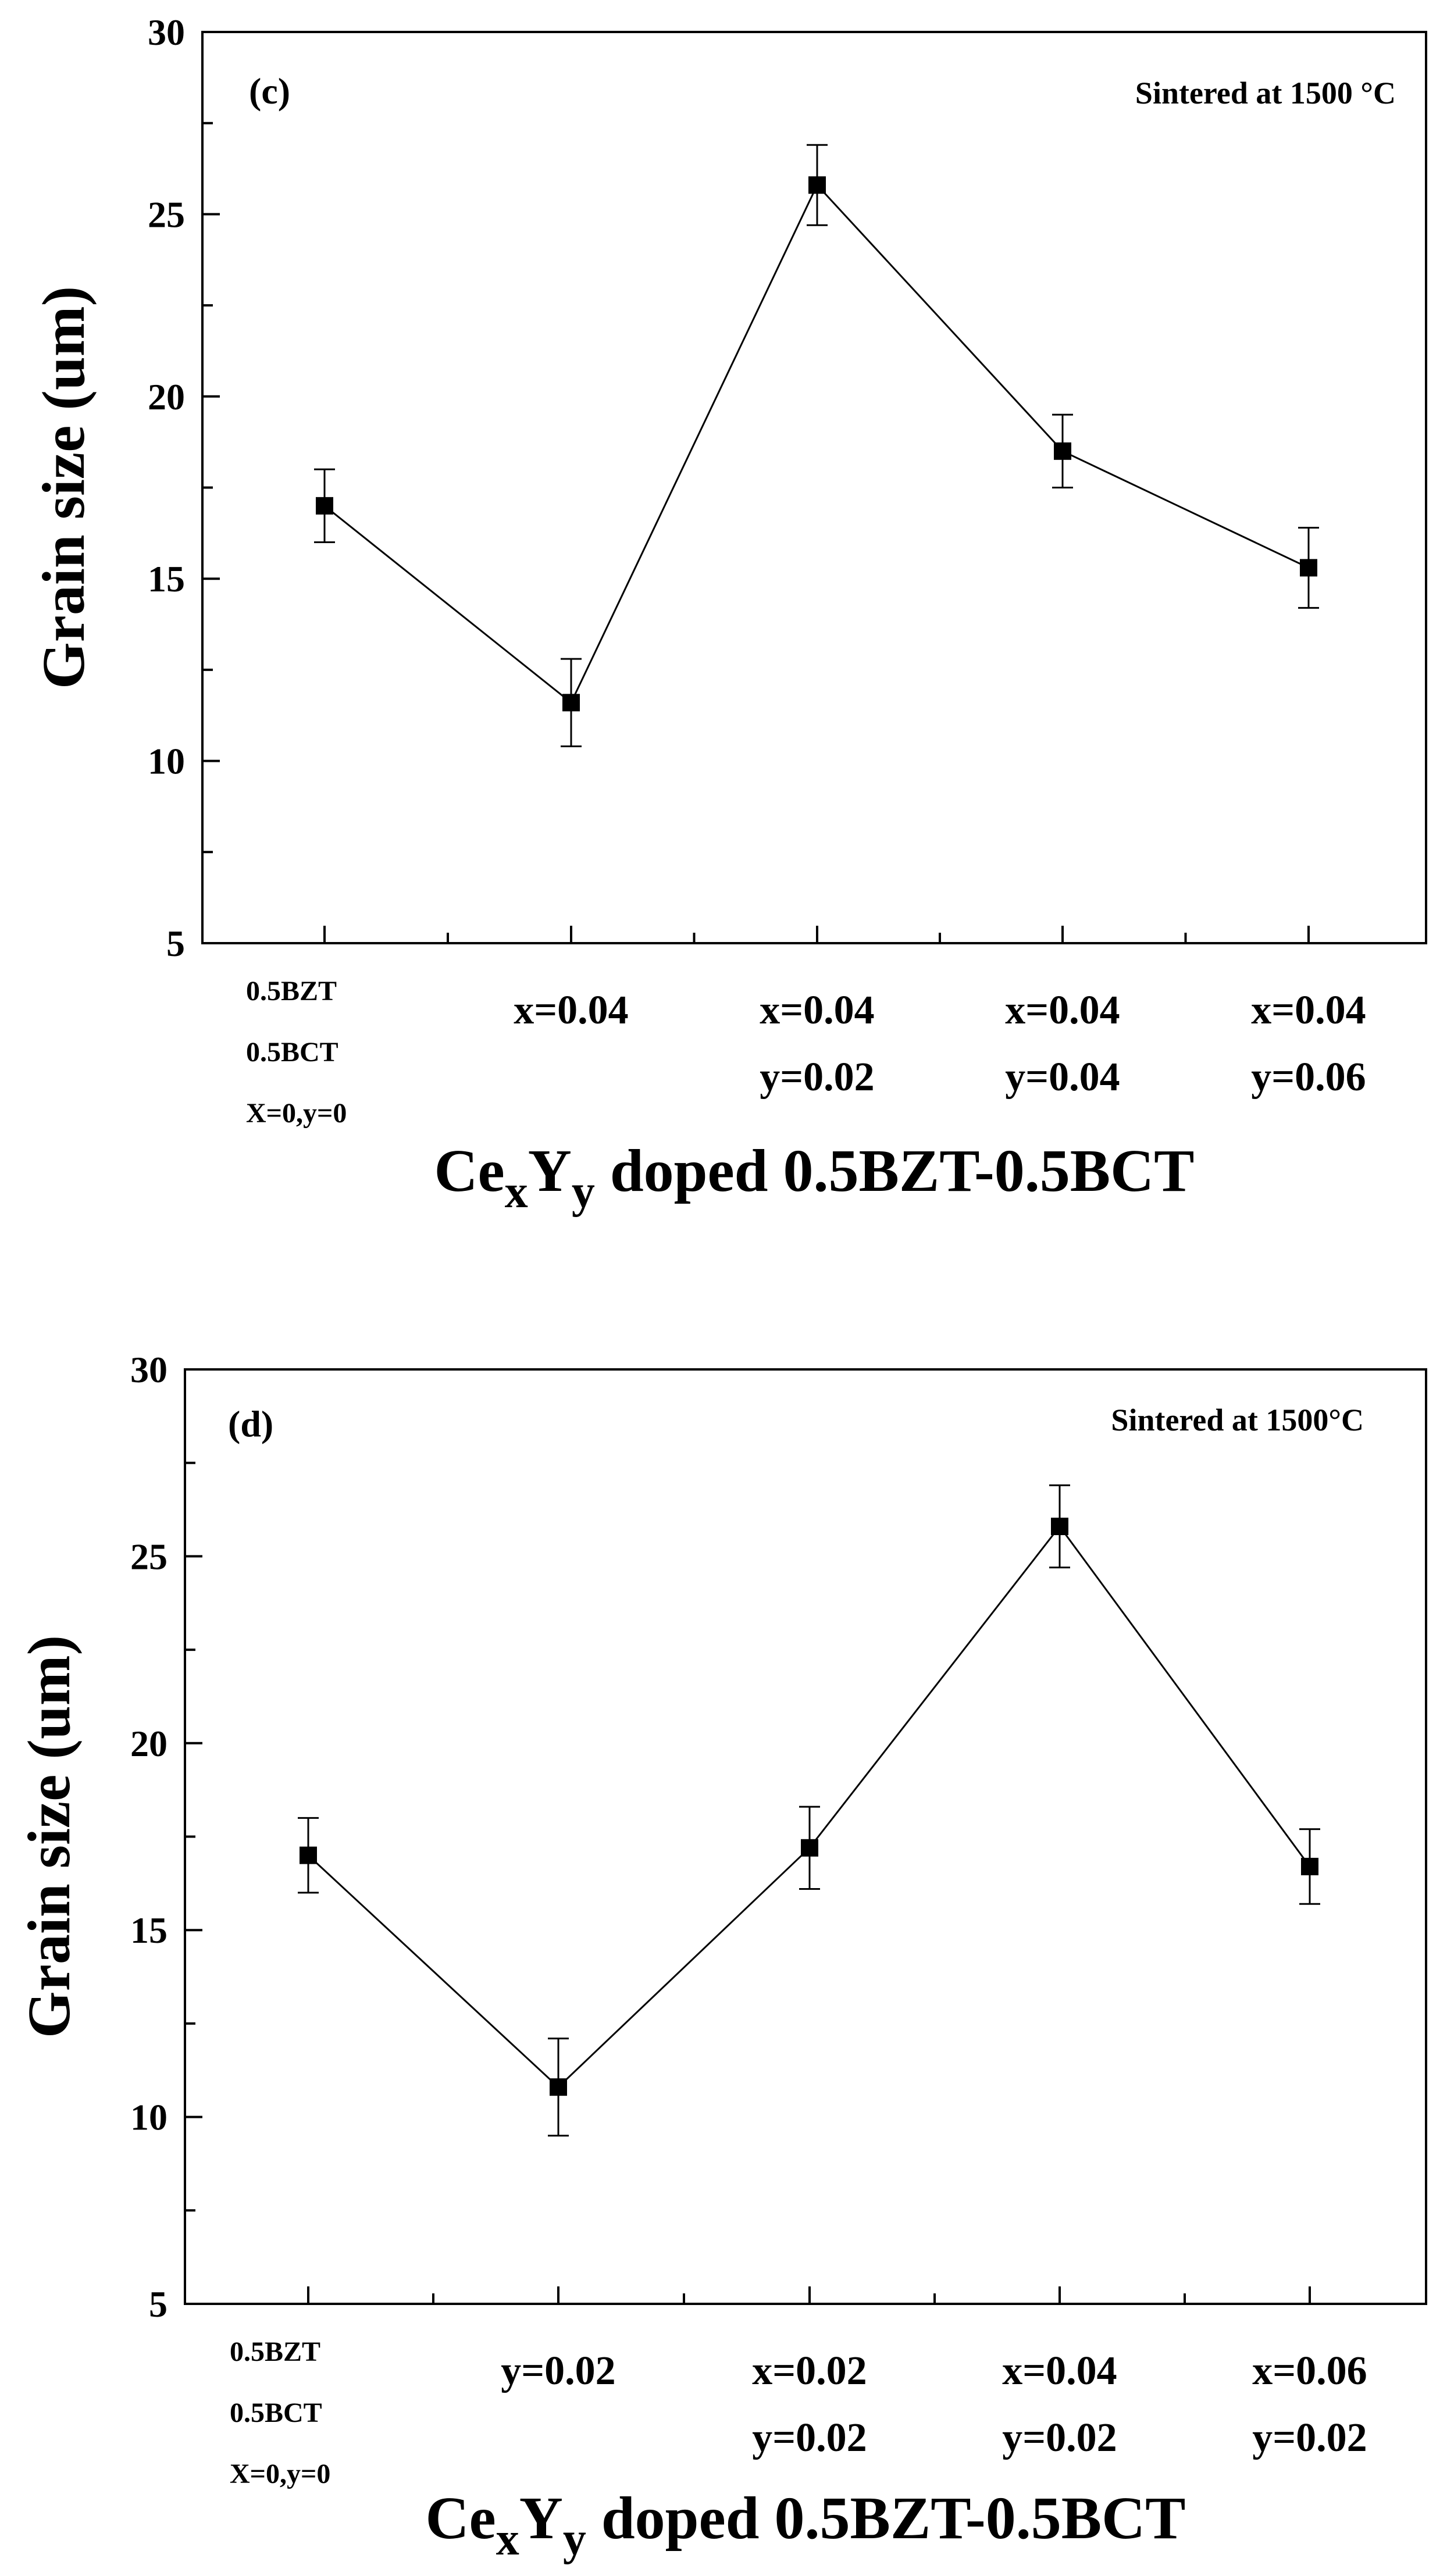 This screenshot has width=1447, height=2576. What do you see at coordinates (816, 444) in the screenshot?
I see `series-line` at bounding box center [816, 444].